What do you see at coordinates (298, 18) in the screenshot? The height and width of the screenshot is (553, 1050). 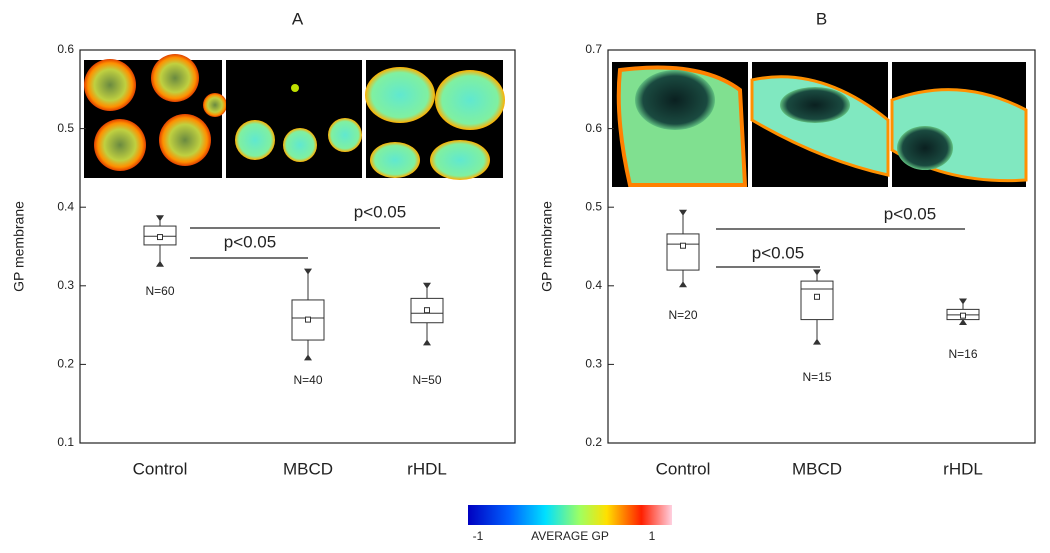 I see `panel-title: A` at bounding box center [298, 18].